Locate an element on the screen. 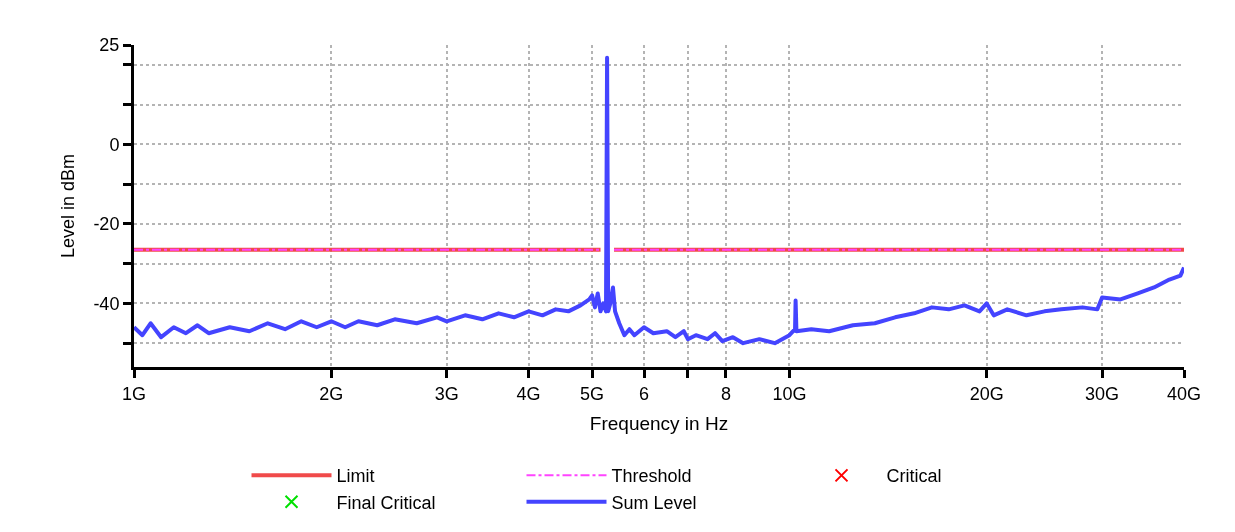 The height and width of the screenshot is (532, 1235). legend-label: Sum Level is located at coordinates (654, 502).